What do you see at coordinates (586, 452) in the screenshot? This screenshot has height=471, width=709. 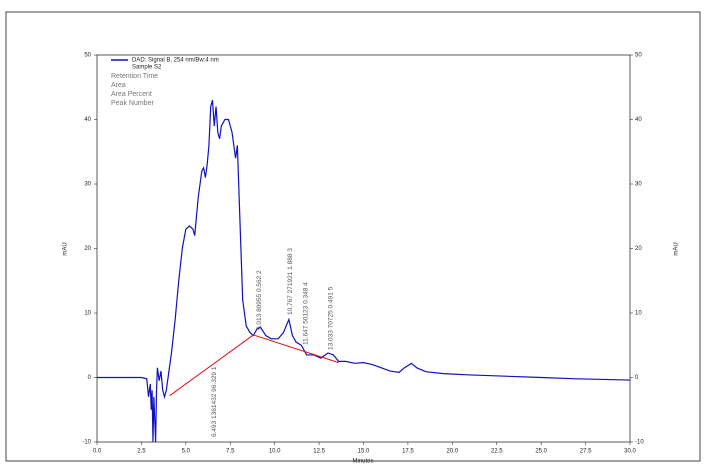 I see `x-tick-label: 27.5` at bounding box center [586, 452].